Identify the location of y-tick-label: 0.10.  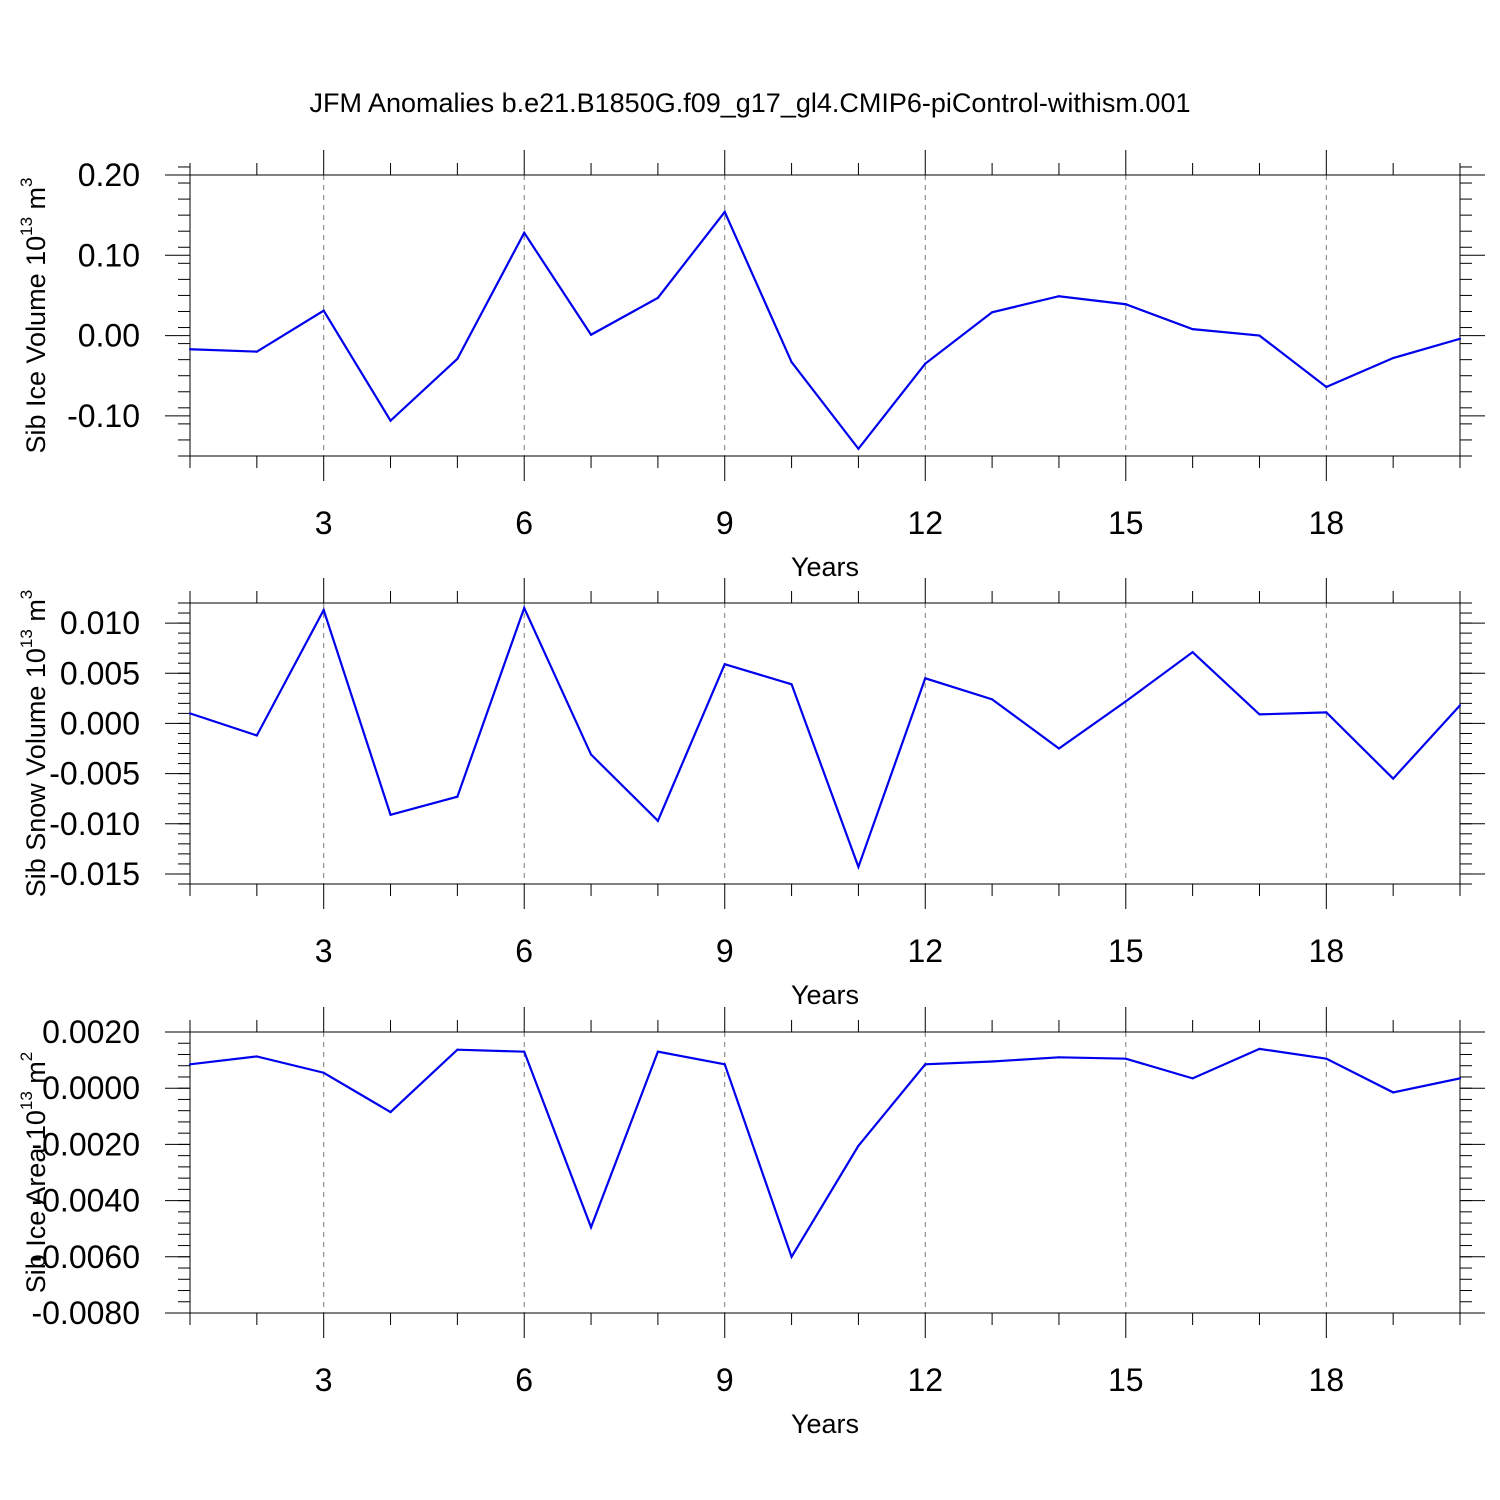
(109, 255).